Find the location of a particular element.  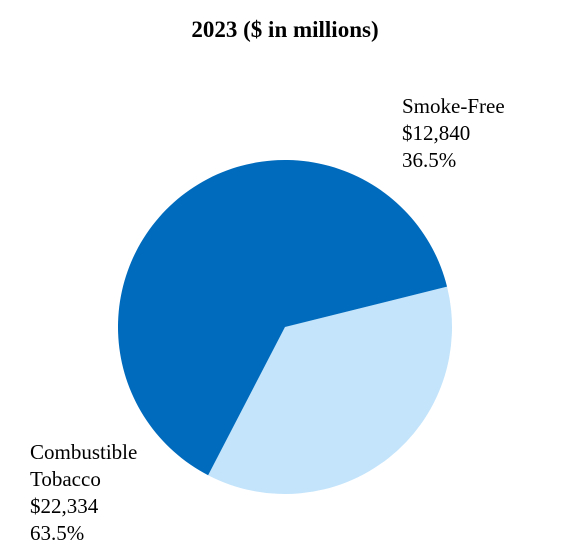

slice-label-line: $22,334 is located at coordinates (64, 506).